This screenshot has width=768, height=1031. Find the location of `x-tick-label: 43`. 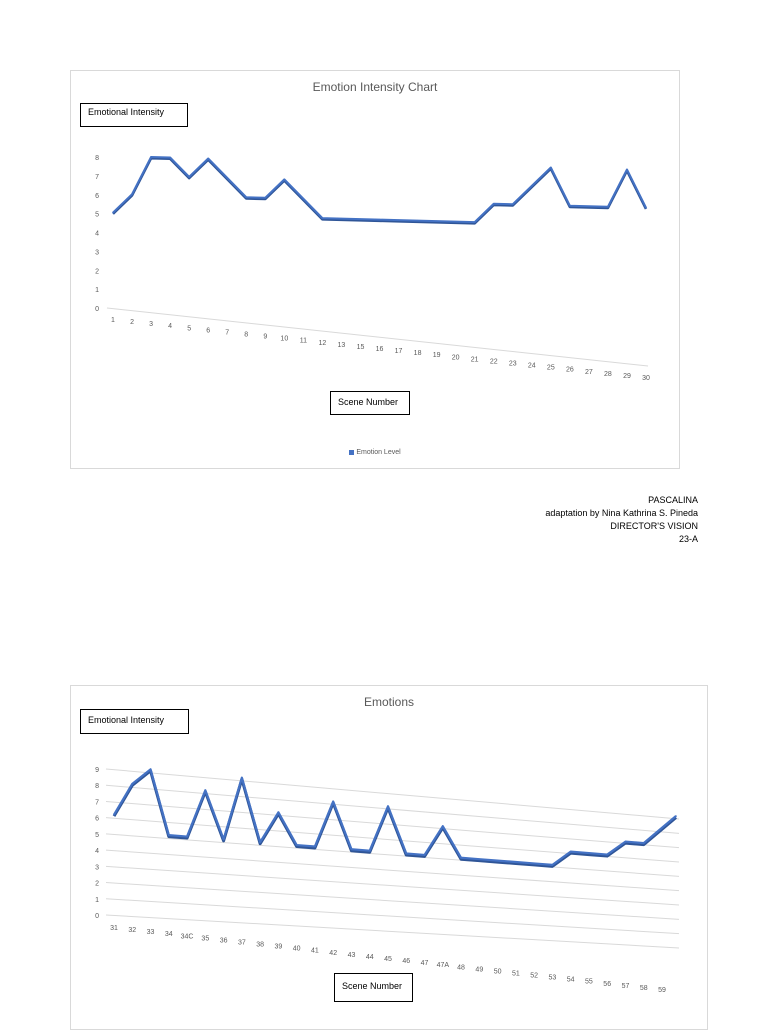

x-tick-label: 43 is located at coordinates (352, 955).